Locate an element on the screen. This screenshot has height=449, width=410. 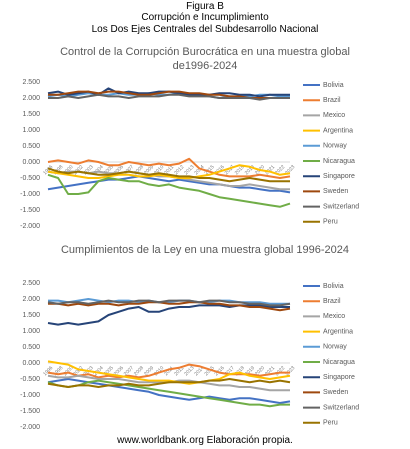
x-tick-label: 2018 is located at coordinates (240, 371).